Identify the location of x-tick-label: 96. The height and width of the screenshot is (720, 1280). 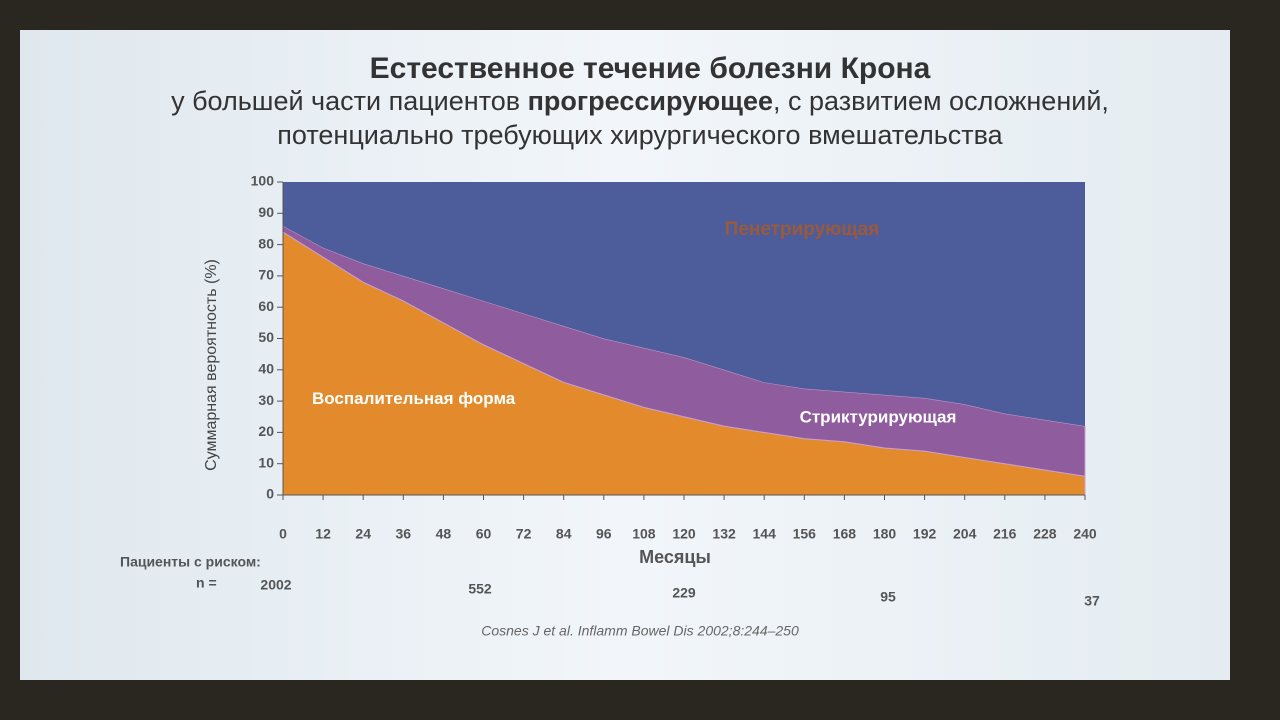
(604, 534).